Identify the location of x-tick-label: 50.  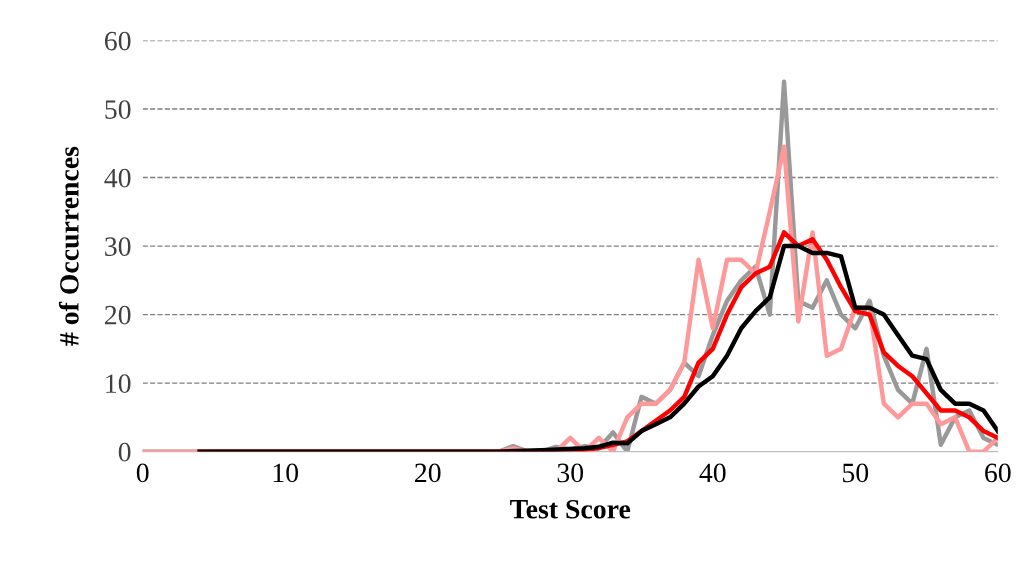
(856, 473).